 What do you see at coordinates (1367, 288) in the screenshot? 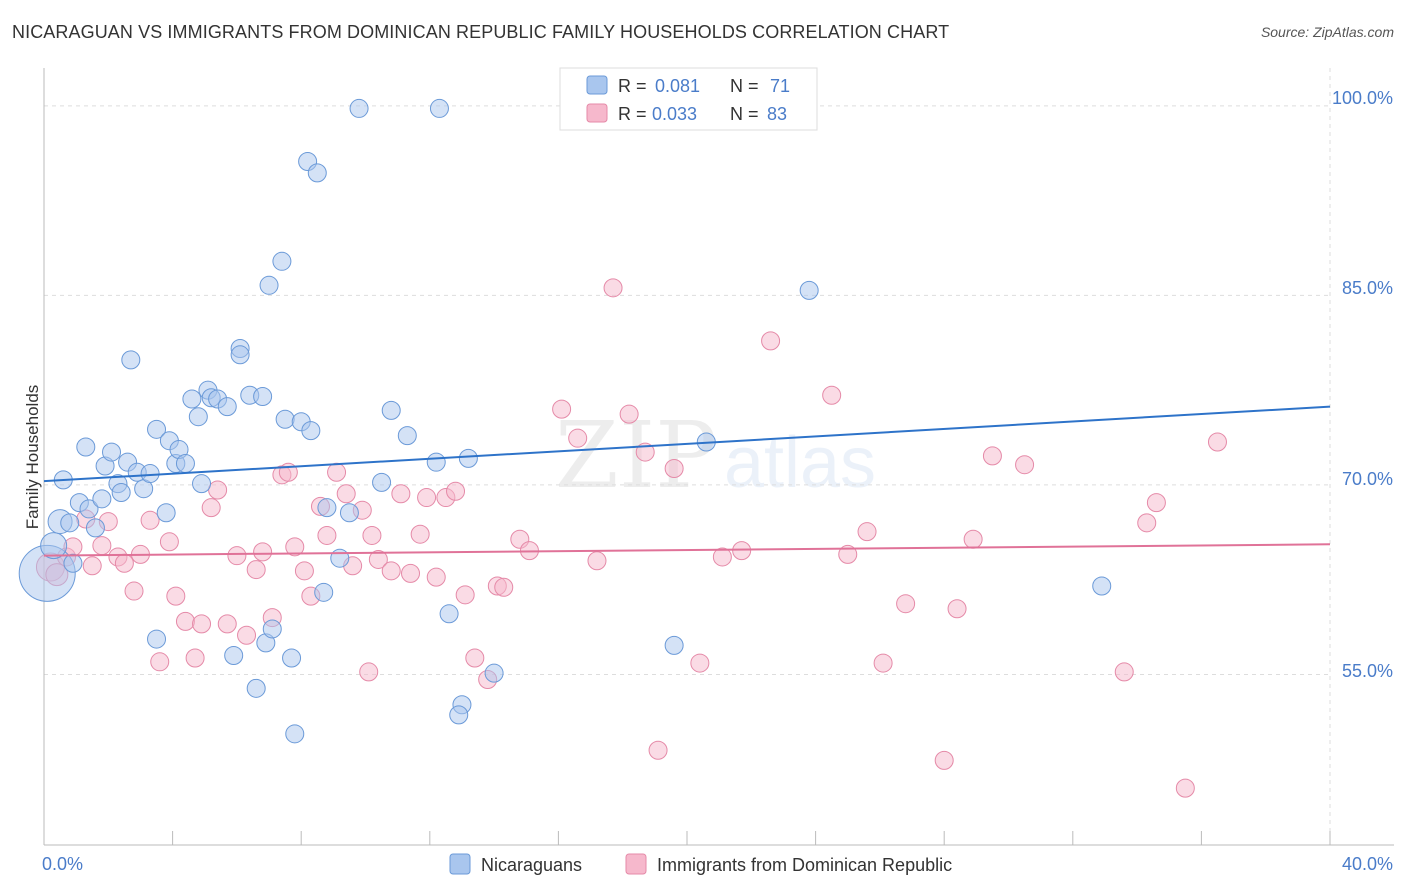
I see `y-tick-label-85: 85.0%` at bounding box center [1367, 288].